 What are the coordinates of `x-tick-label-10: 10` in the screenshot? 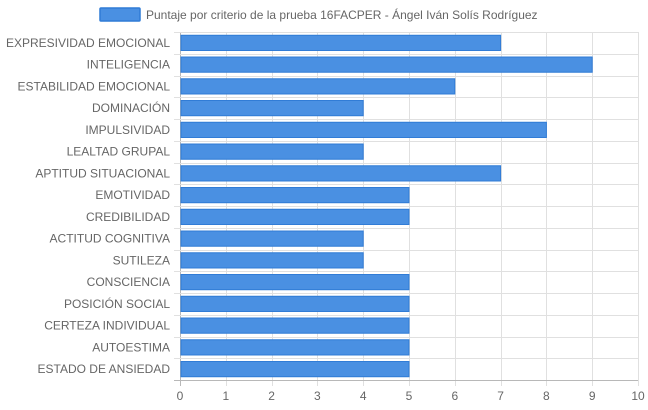 It's located at (638, 396).